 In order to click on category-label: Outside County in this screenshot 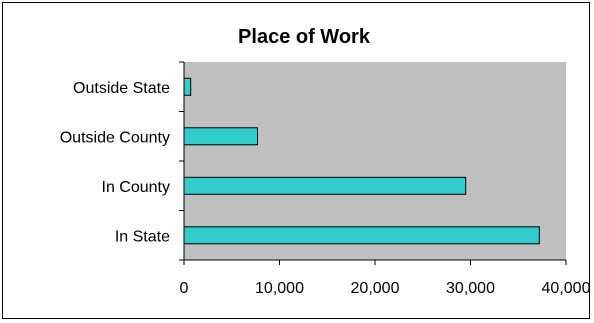, I will do `click(115, 137)`.